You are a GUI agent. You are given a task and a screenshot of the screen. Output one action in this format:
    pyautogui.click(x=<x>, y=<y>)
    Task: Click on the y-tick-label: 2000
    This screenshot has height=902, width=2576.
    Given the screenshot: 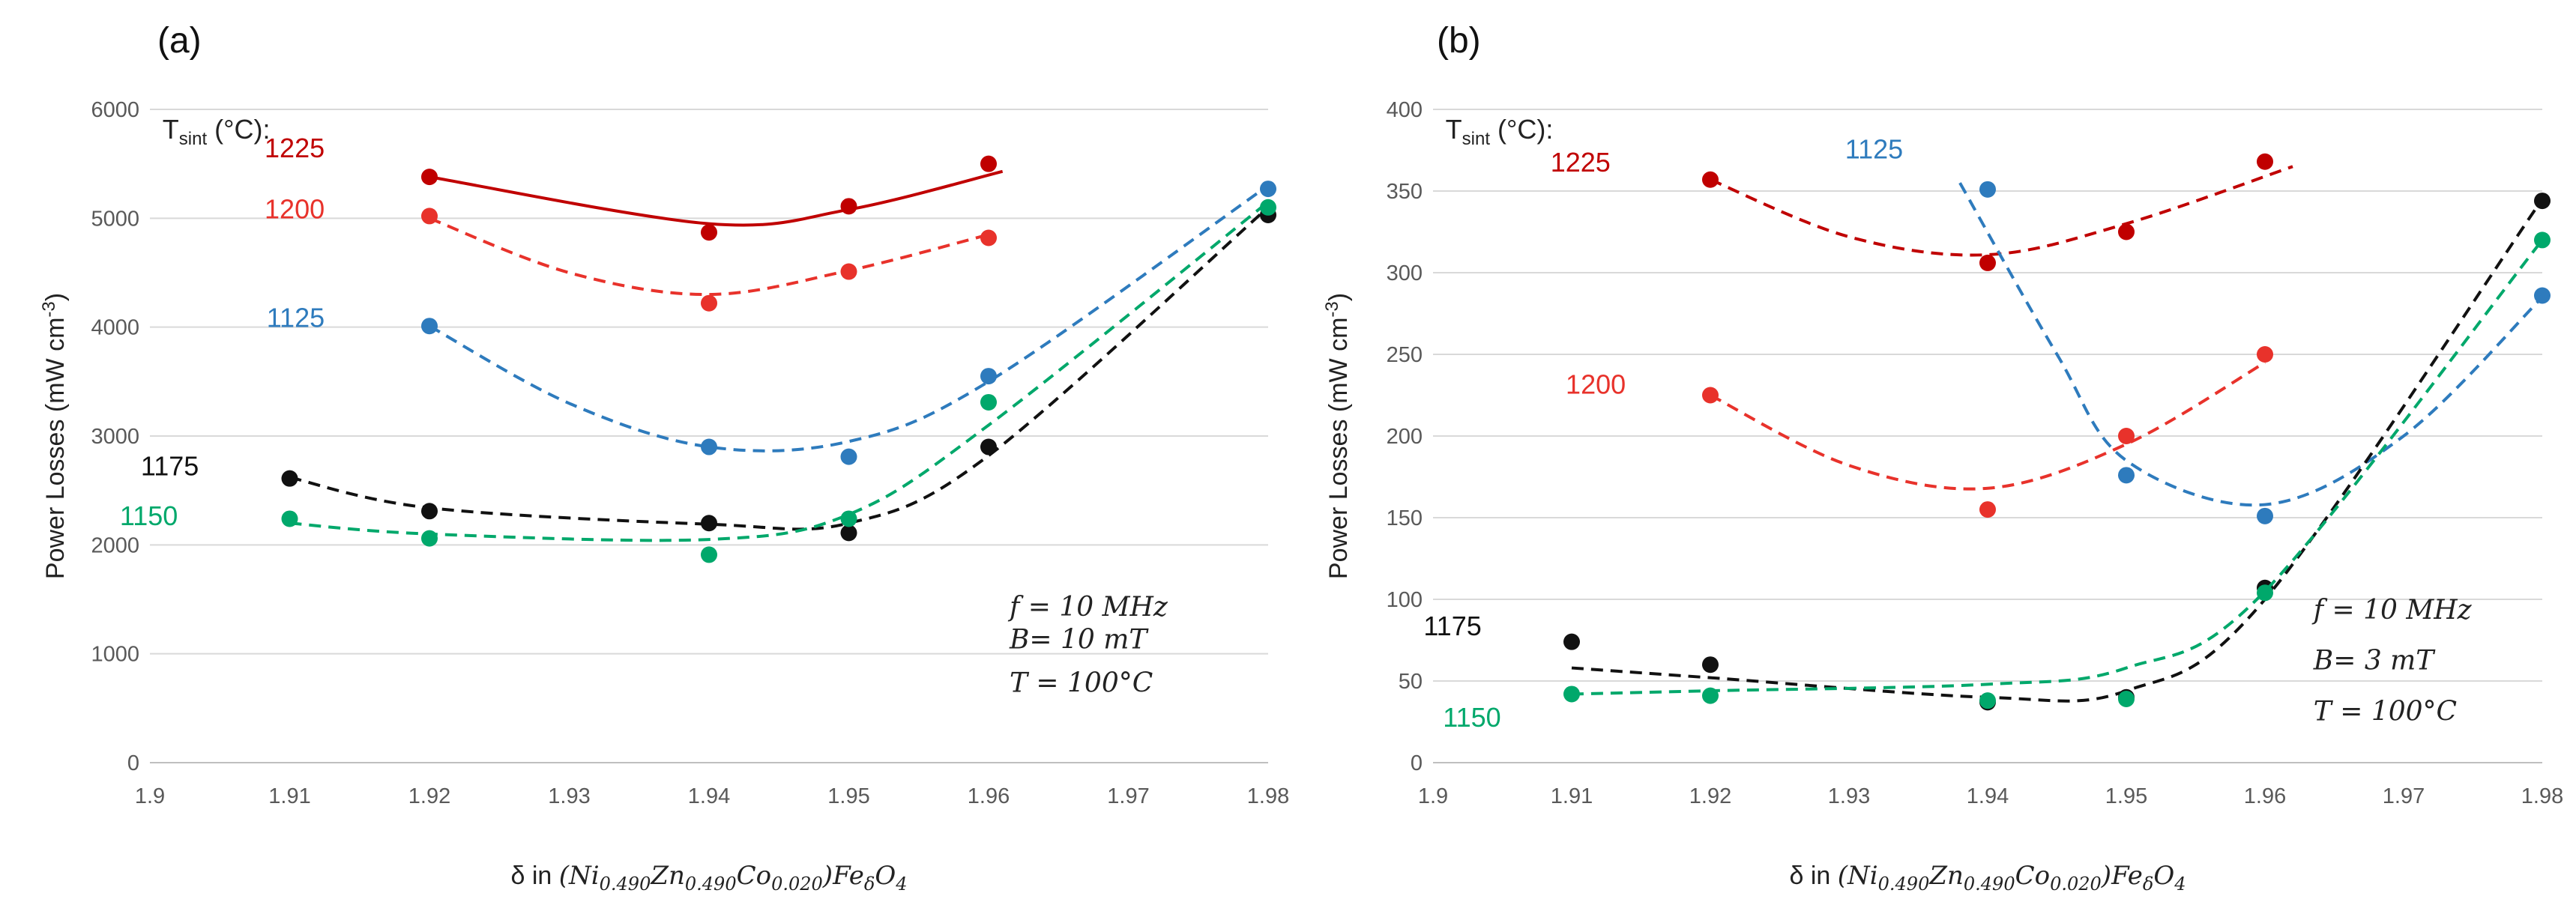 What is the action you would take?
    pyautogui.click(x=115, y=545)
    